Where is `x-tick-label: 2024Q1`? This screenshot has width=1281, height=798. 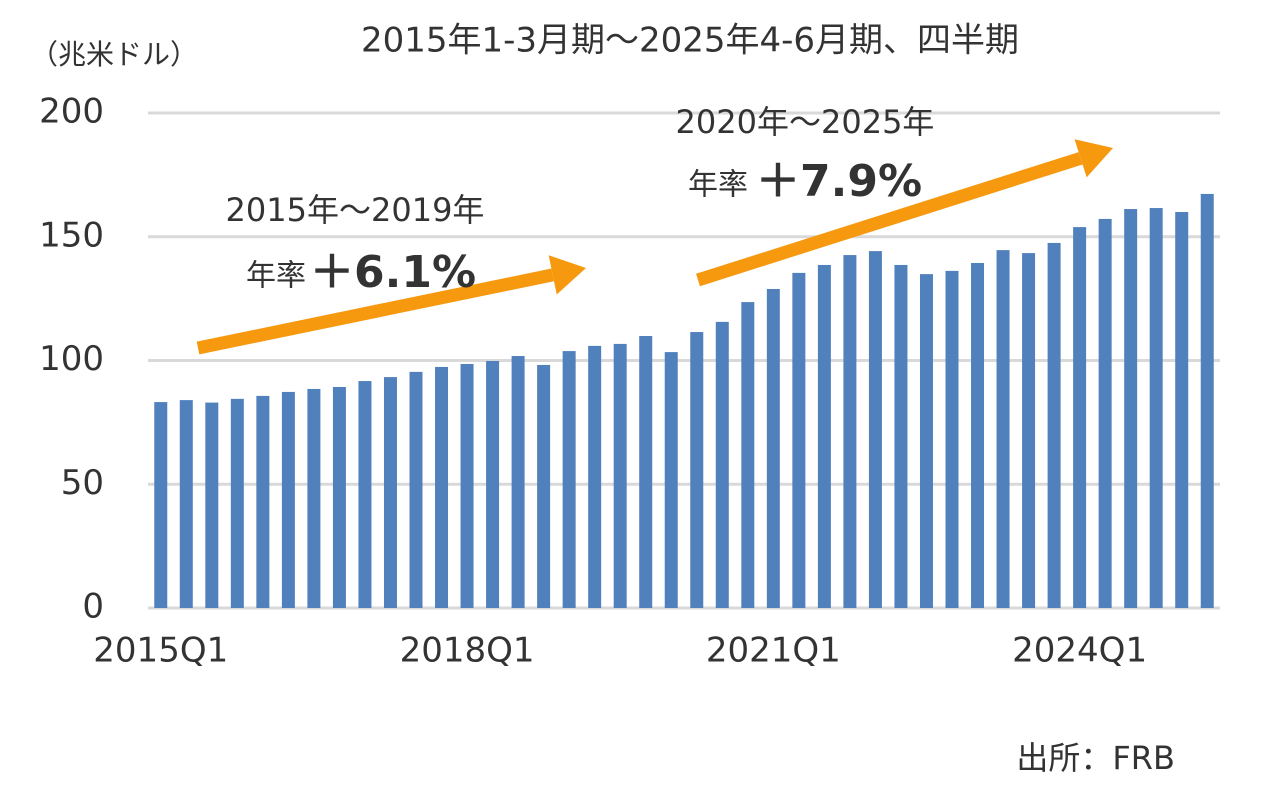
x-tick-label: 2024Q1 is located at coordinates (1079, 651).